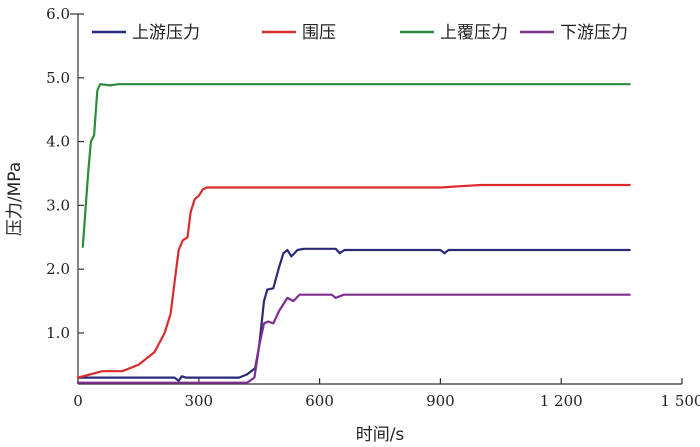 The width and height of the screenshot is (700, 447). Describe the element at coordinates (474, 33) in the screenshot. I see `legend-label-3: 上覆压力` at that location.